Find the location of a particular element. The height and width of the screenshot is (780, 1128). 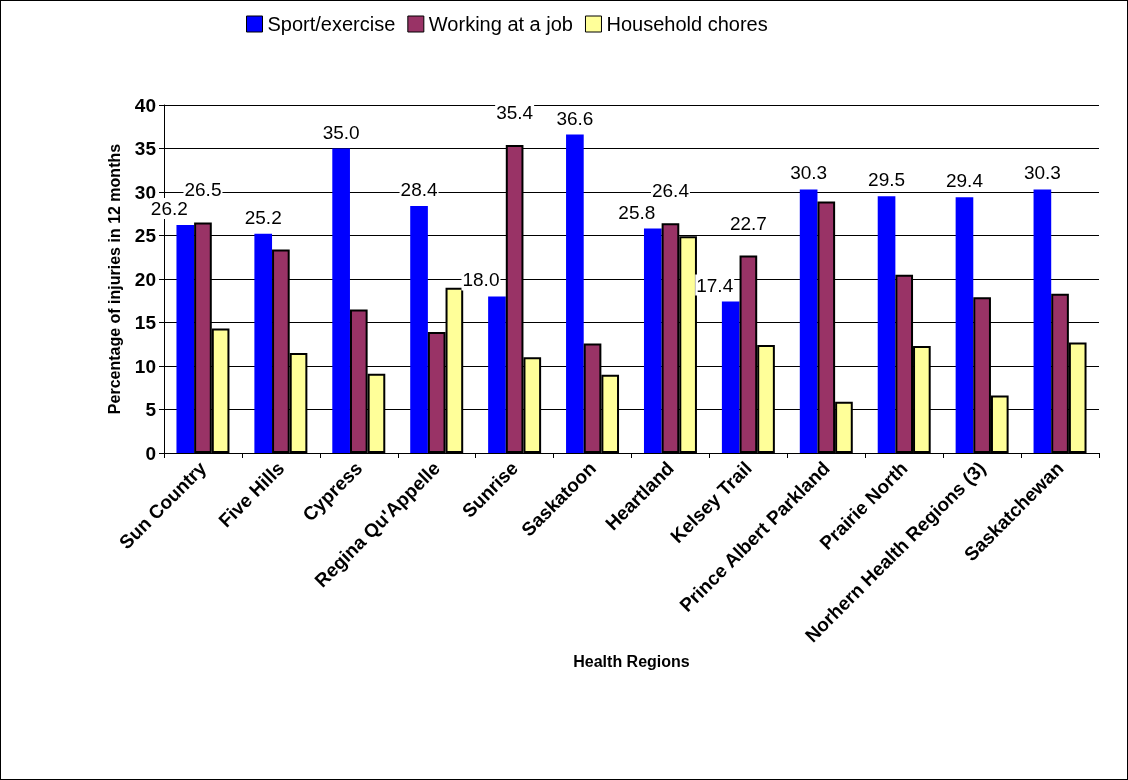

data-label: 35.4 is located at coordinates (515, 113).